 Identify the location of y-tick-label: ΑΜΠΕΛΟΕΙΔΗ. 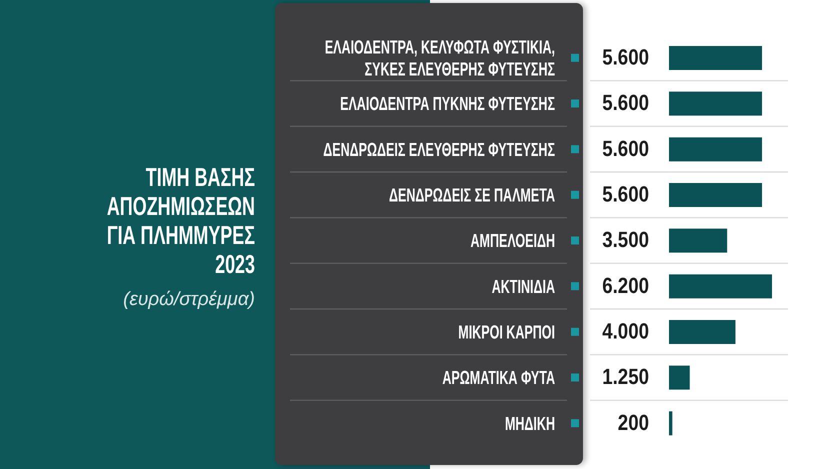
(512, 241).